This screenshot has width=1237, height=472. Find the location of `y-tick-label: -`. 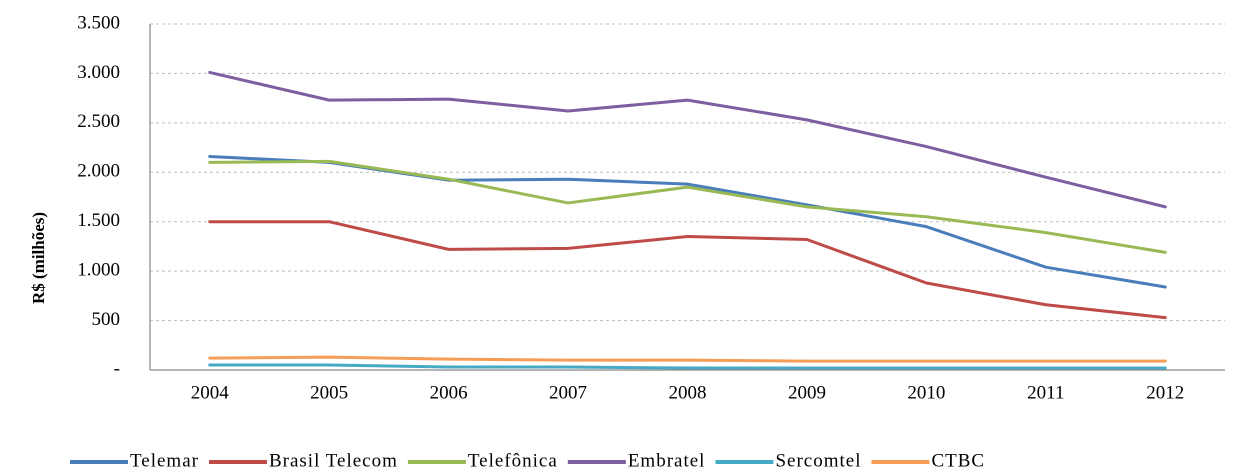

y-tick-label: - is located at coordinates (117, 368).